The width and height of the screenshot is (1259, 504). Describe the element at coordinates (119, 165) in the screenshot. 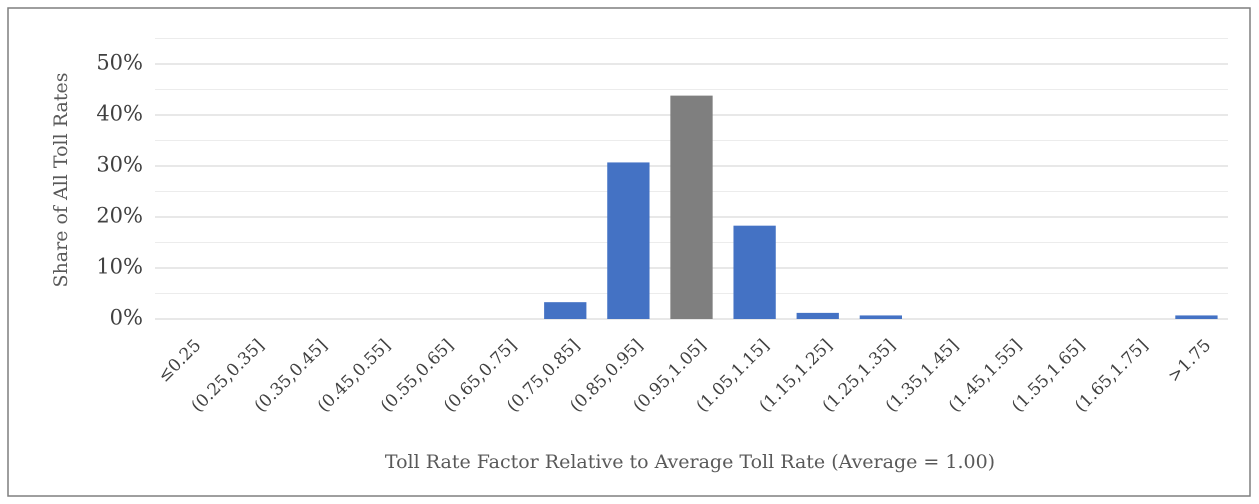

I see `y-tick-label: 30%` at that location.